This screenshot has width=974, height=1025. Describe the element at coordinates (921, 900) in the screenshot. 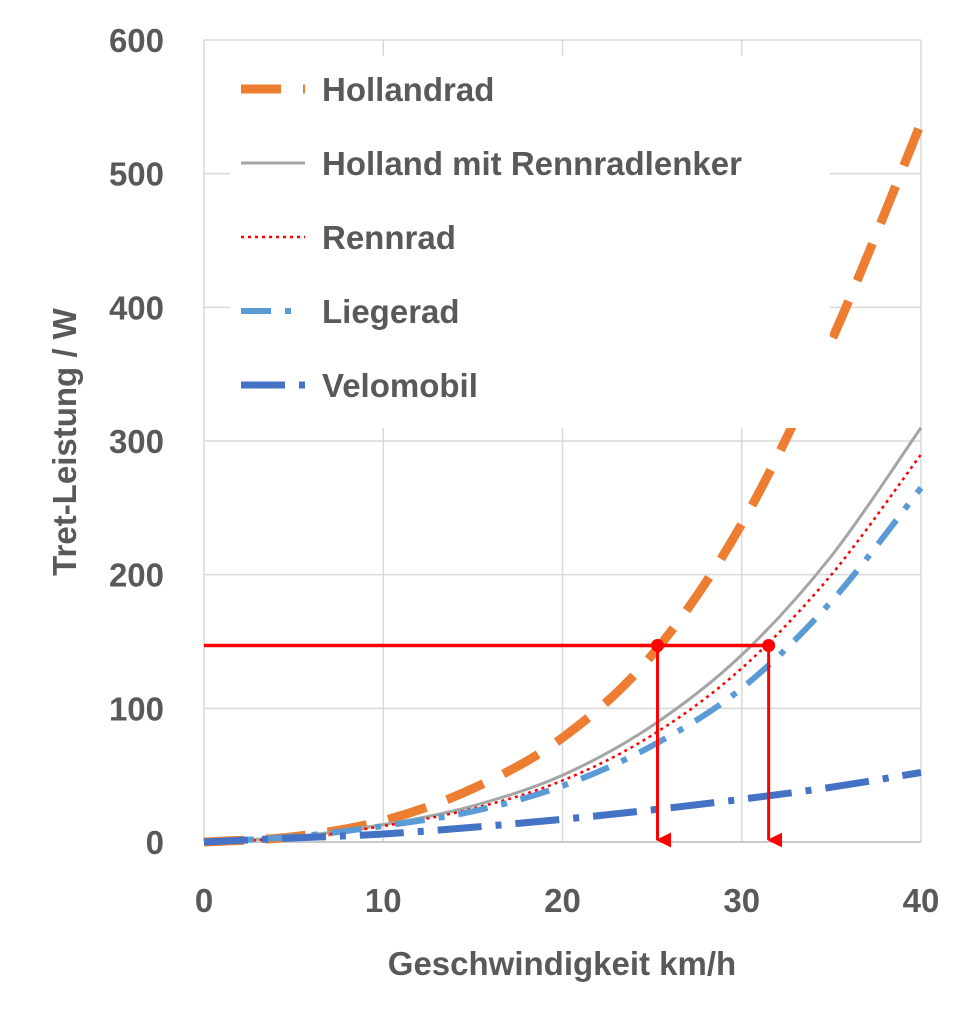

I see `x-tick-label: 40` at that location.